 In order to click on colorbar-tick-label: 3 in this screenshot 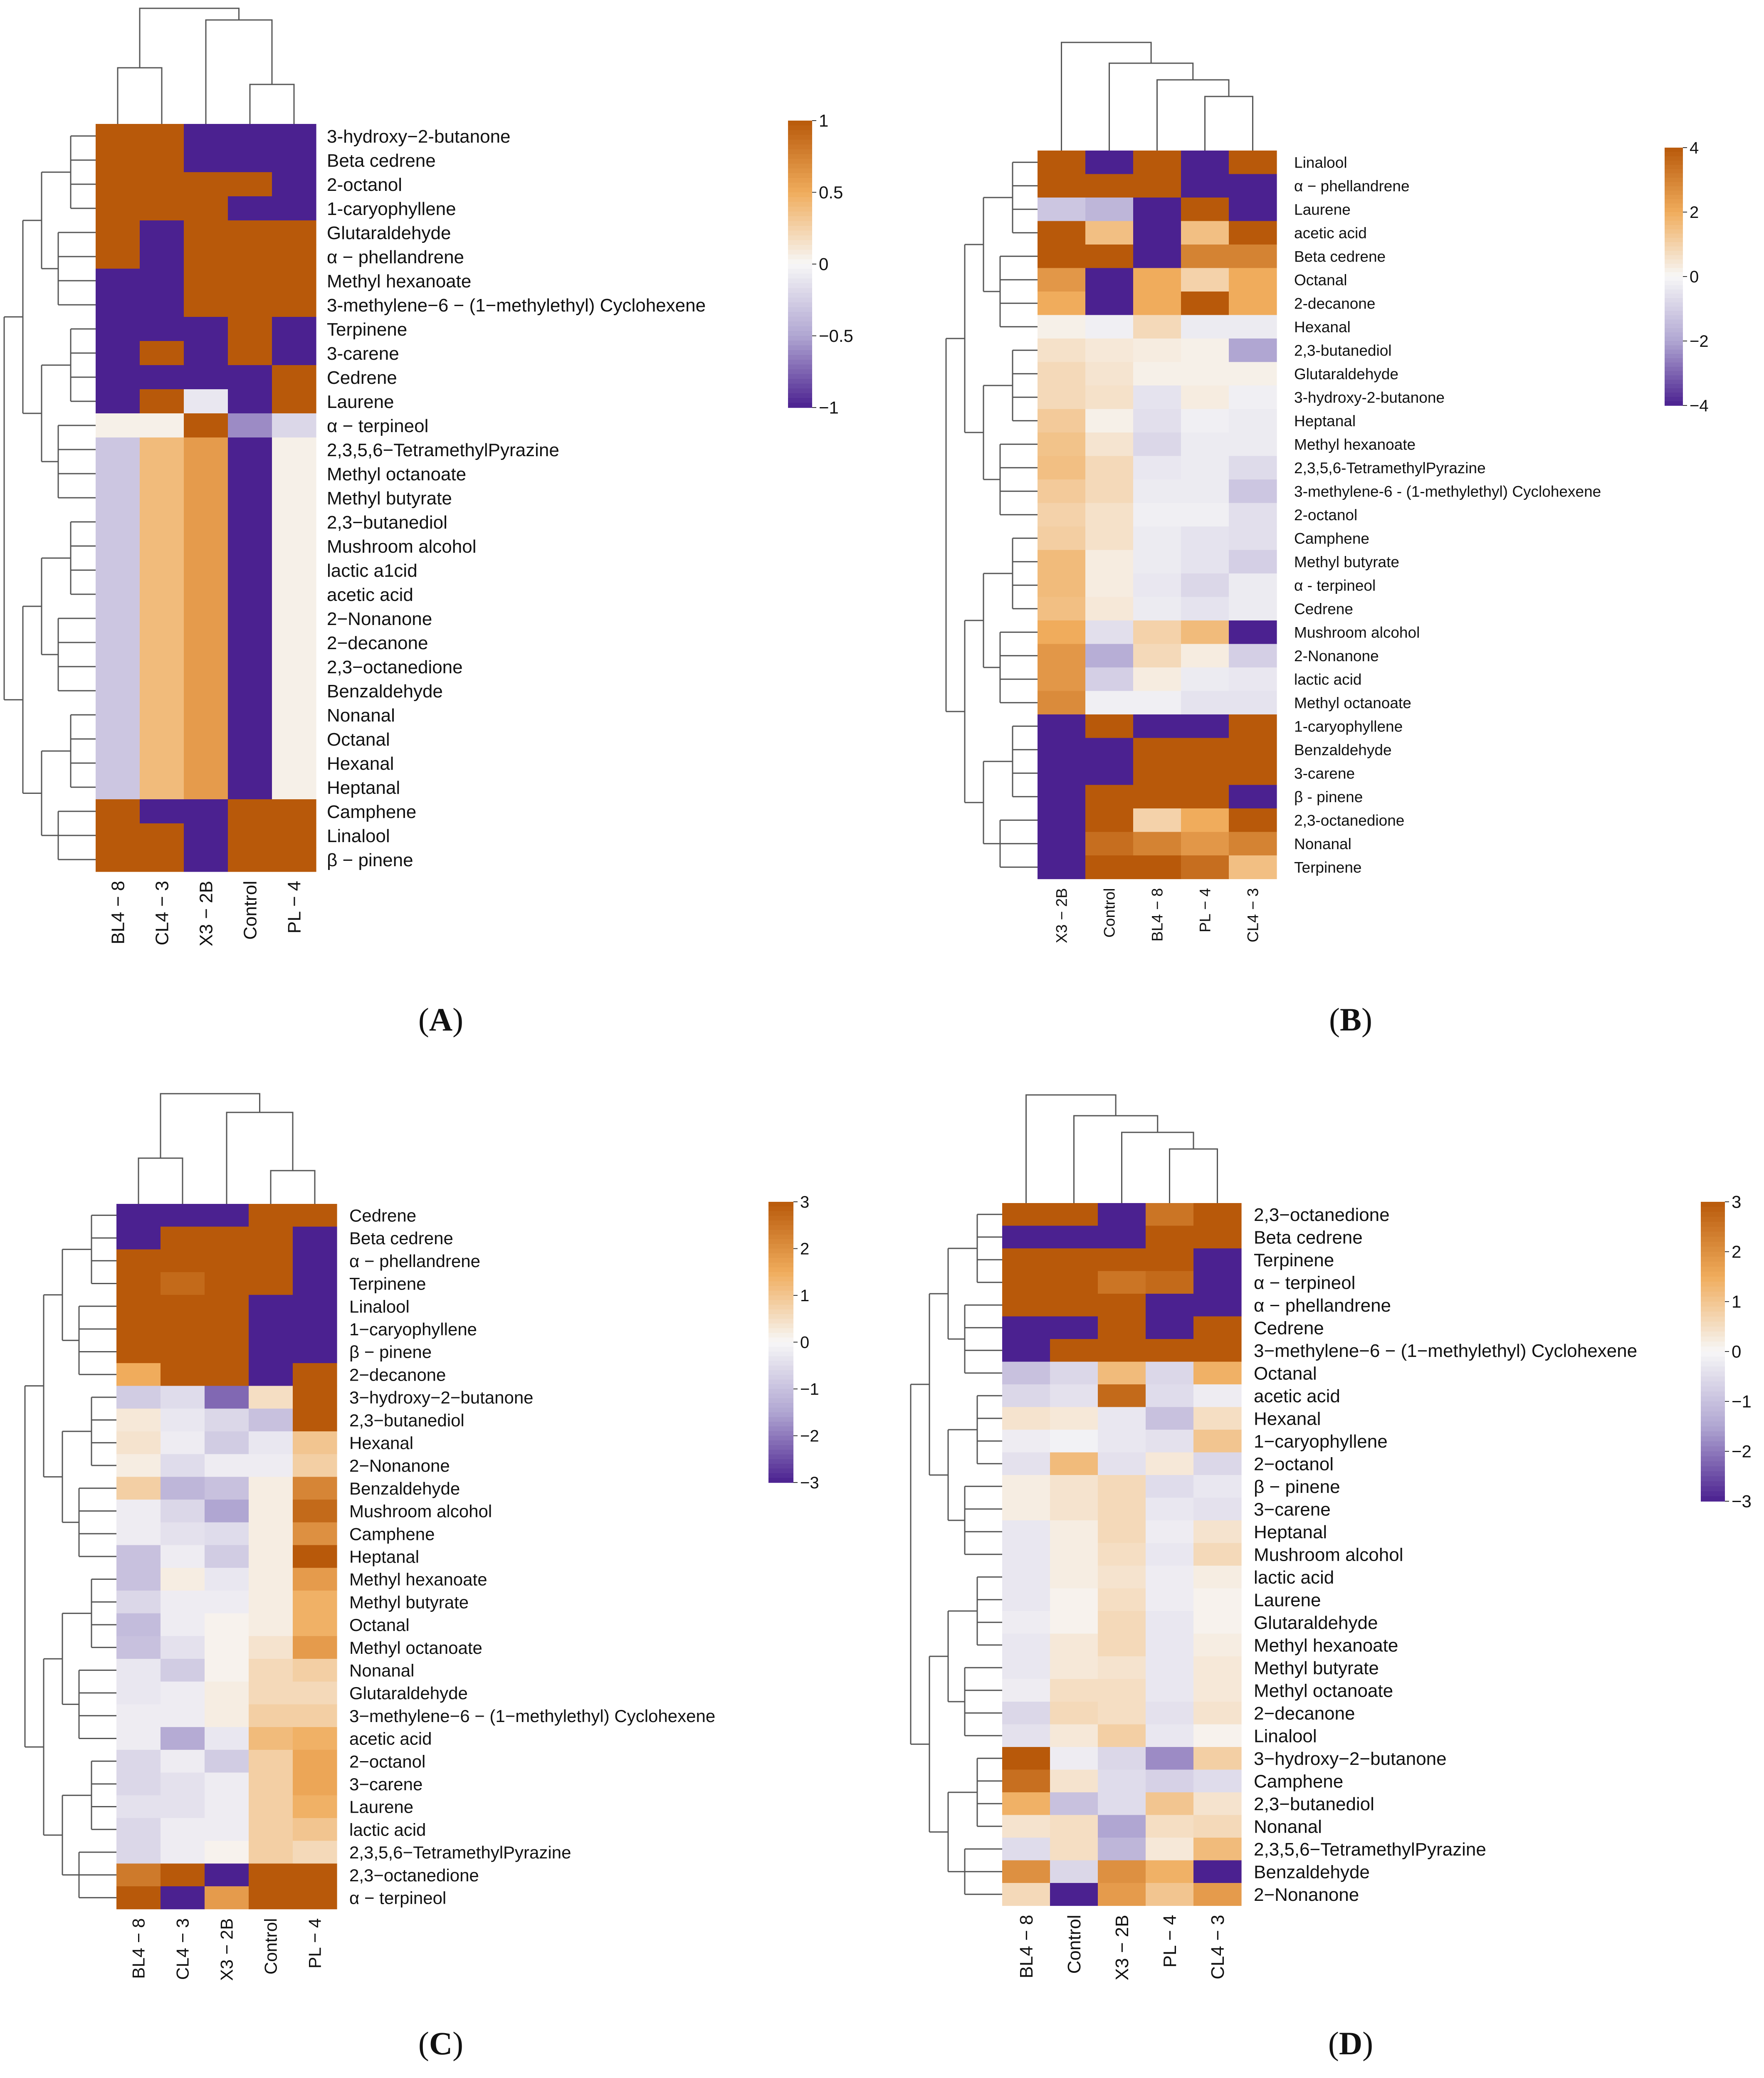, I will do `click(1736, 1202)`.